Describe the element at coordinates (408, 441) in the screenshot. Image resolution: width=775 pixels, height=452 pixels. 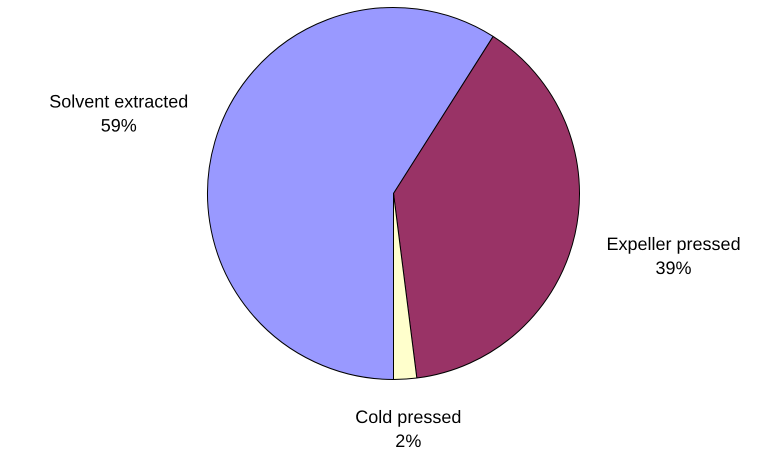
I see `data-label: 2%` at that location.